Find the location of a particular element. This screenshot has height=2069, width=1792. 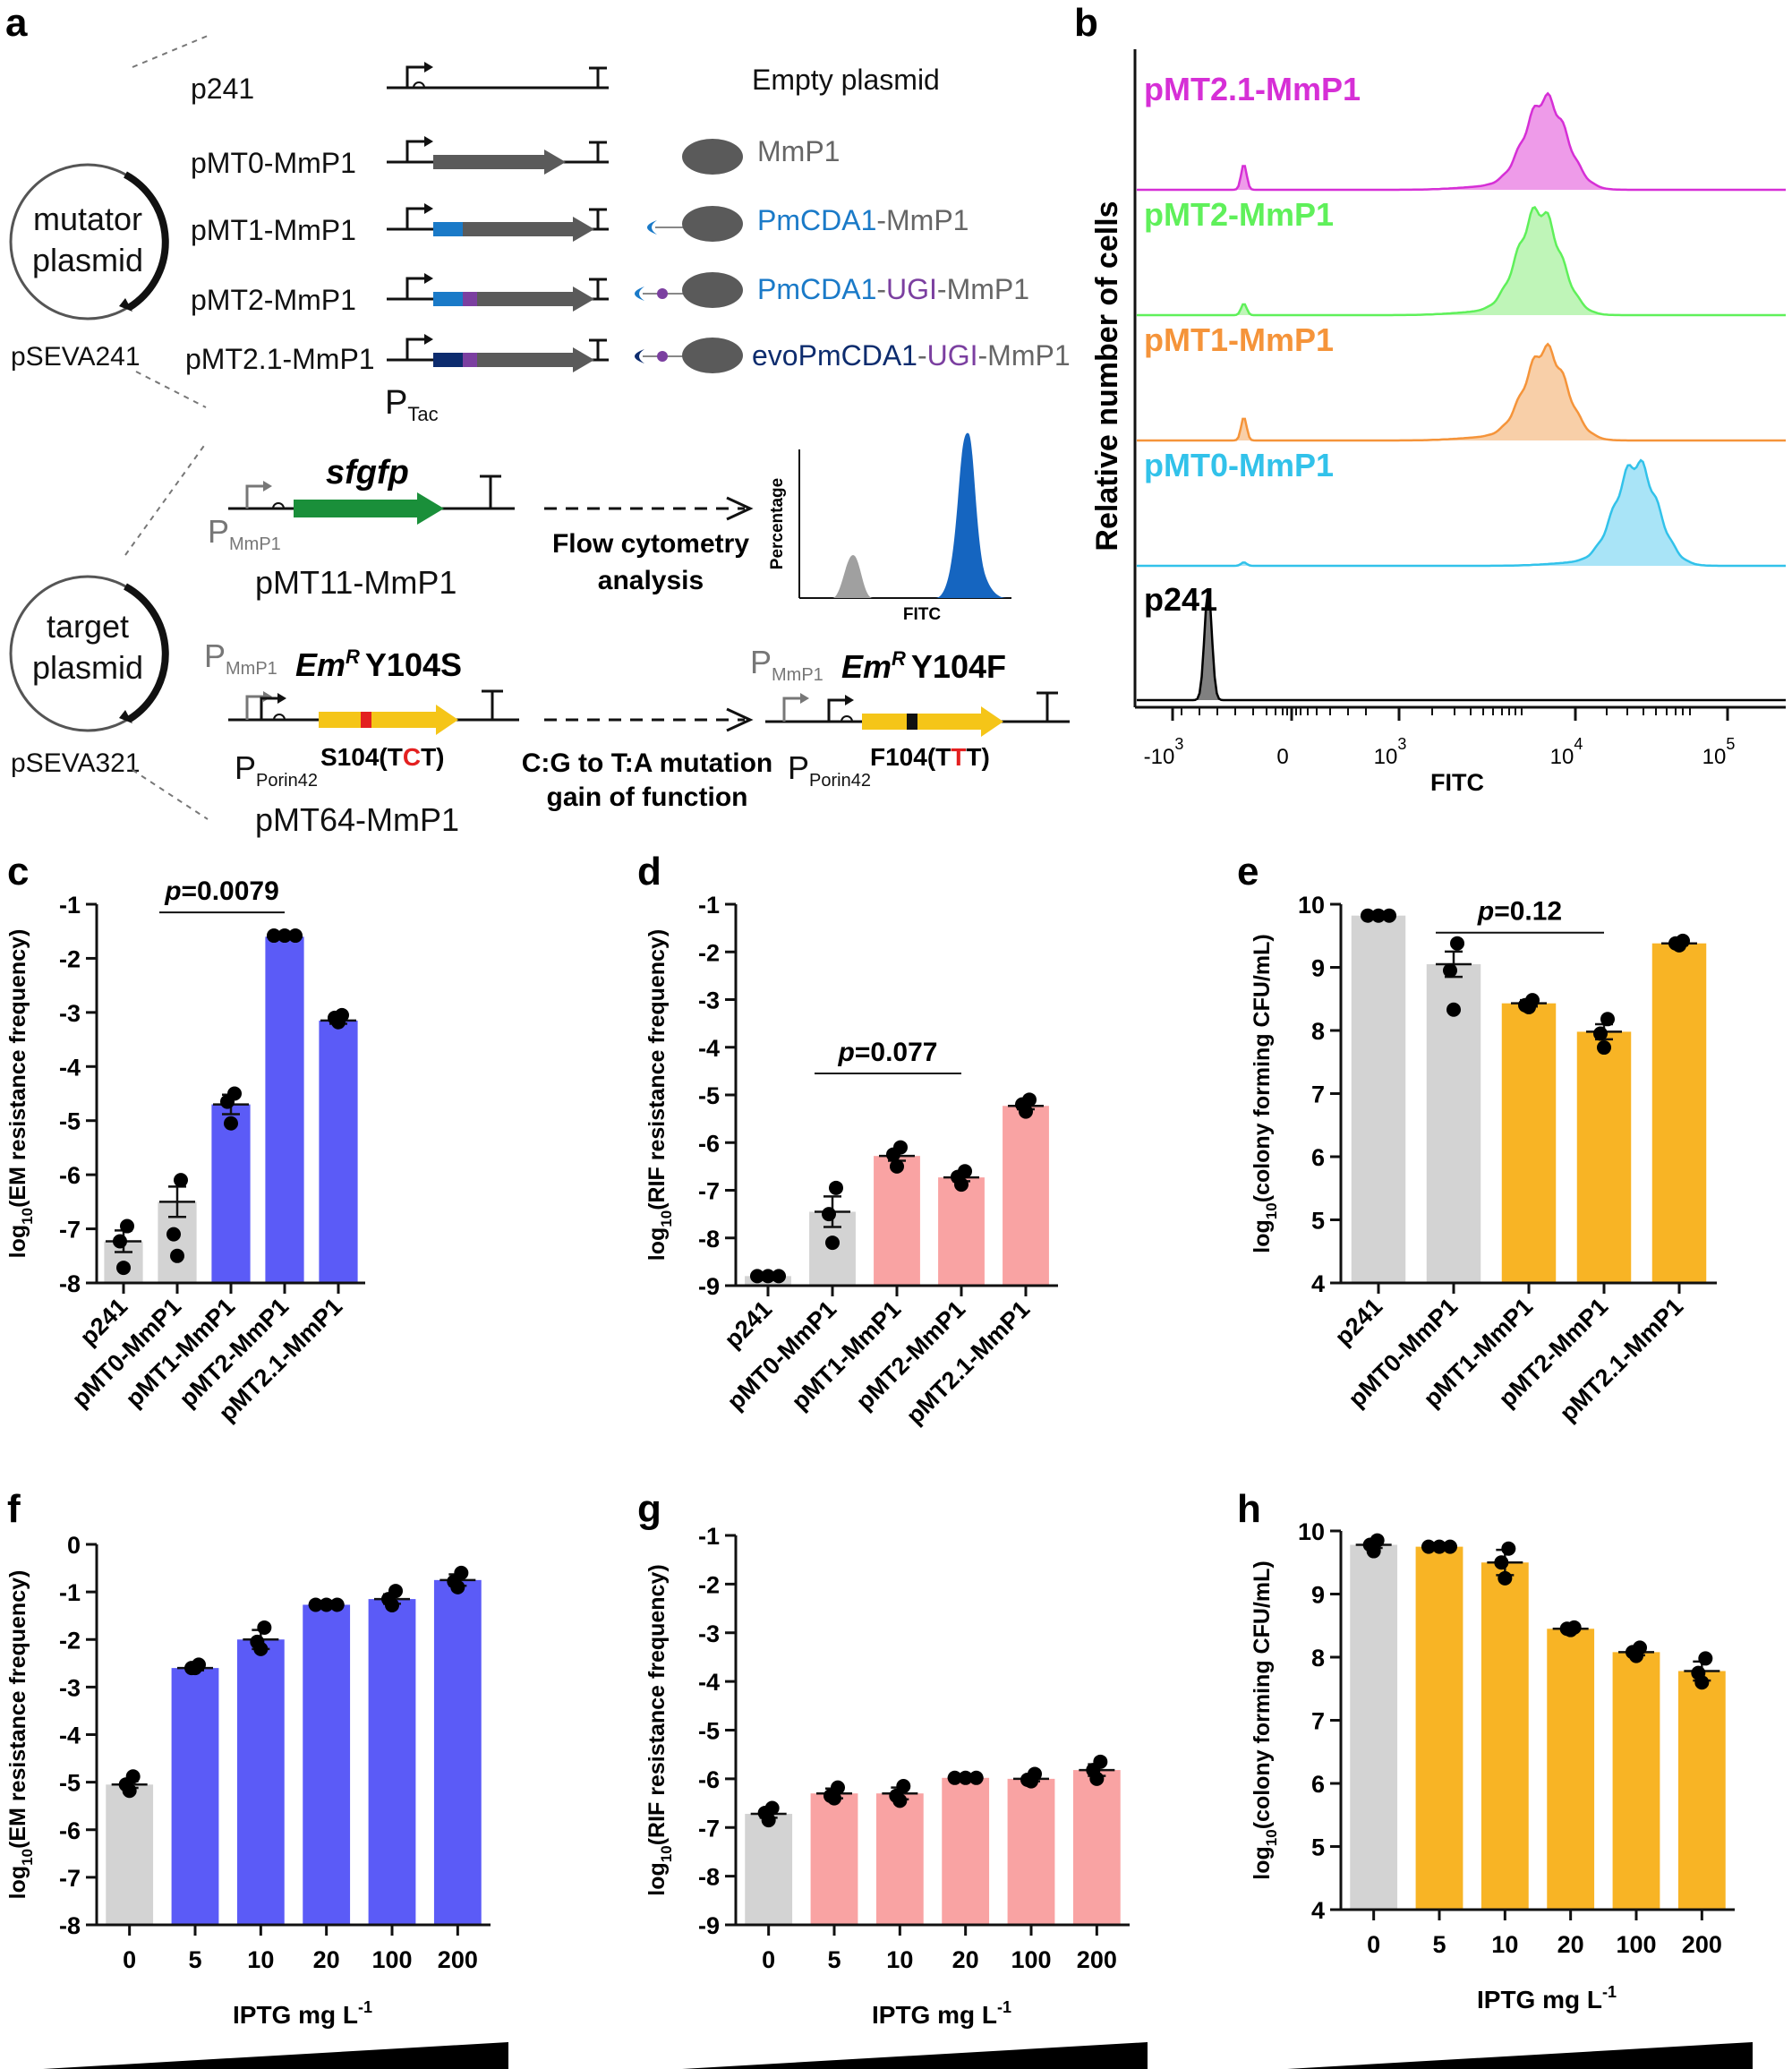

p-porin-p: P is located at coordinates (245, 767).